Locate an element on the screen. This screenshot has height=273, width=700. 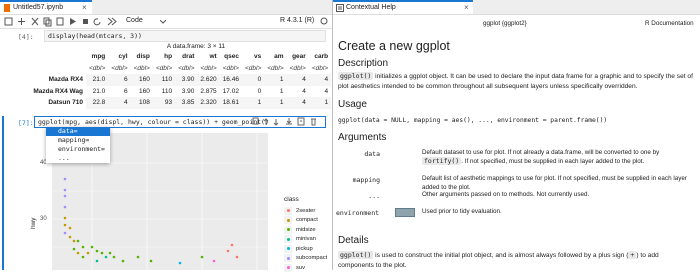
cell-type-select: Code is located at coordinates (134, 20).